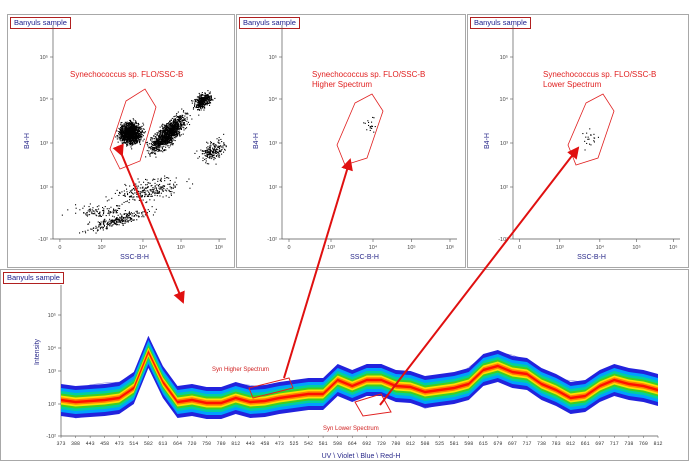 This screenshot has height=462, width=689. What do you see at coordinates (256, 141) in the screenshot?
I see `y-axis-label: B4-H` at bounding box center [256, 141].